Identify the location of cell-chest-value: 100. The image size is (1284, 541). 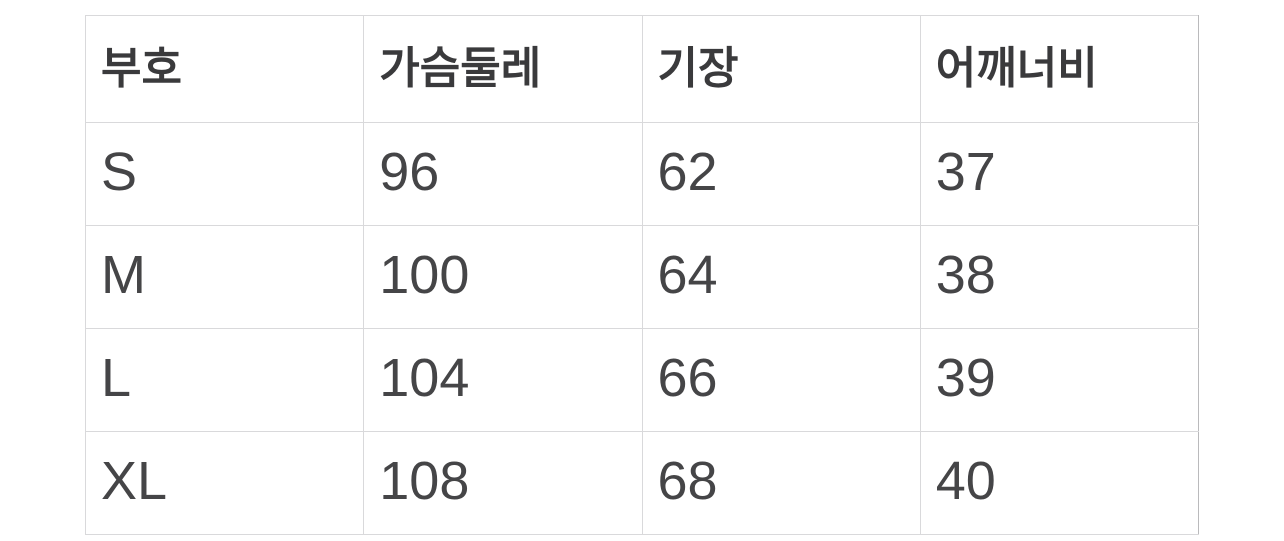
(503, 277).